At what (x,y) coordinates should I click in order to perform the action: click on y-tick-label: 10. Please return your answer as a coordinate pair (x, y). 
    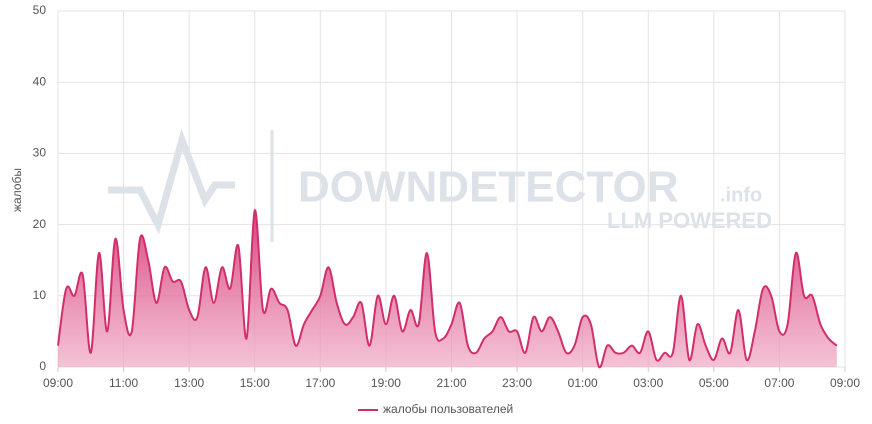
    Looking at the image, I should click on (40, 295).